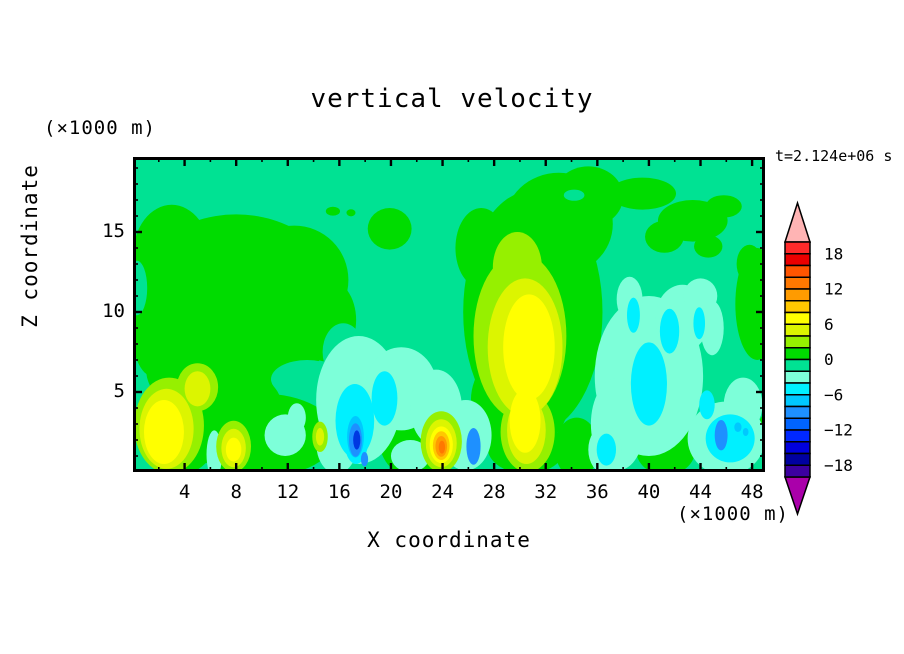 This screenshot has height=654, width=904. What do you see at coordinates (818, 358) in the screenshot?
I see `colorbar: 18 12 6 0 −6 −12 −18` at bounding box center [818, 358].